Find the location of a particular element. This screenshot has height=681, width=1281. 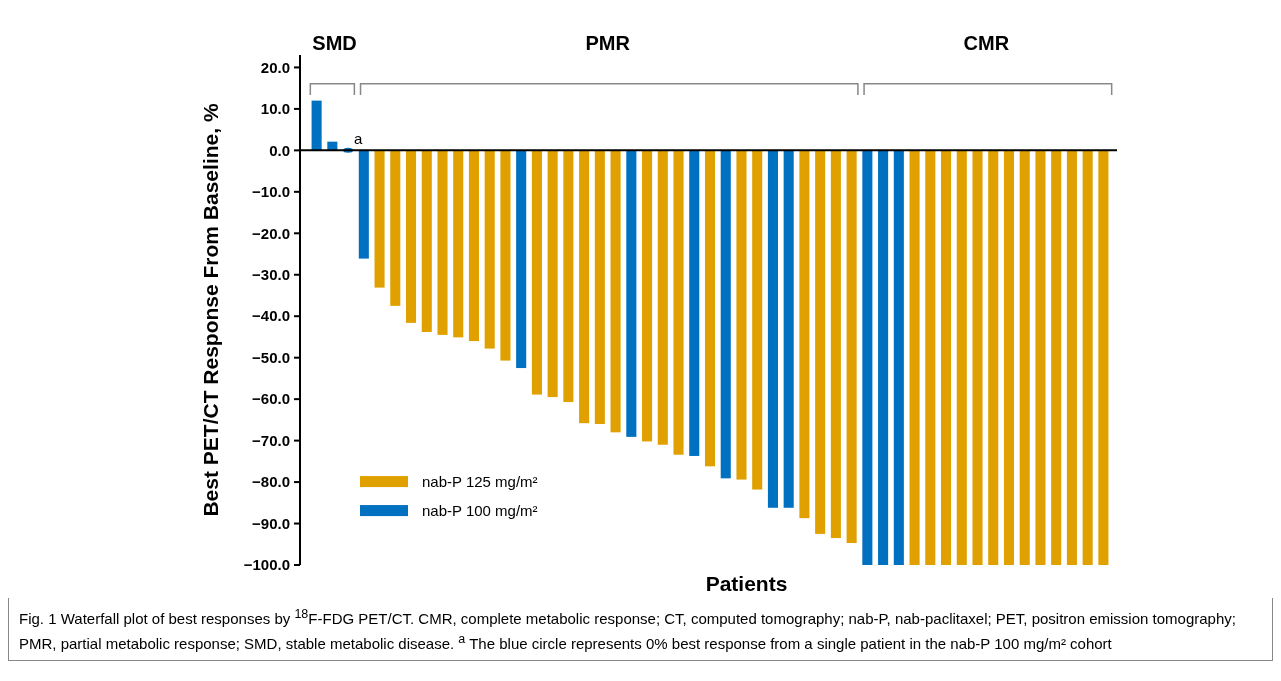

y-tick-label: −30.0 is located at coordinates (271, 275).